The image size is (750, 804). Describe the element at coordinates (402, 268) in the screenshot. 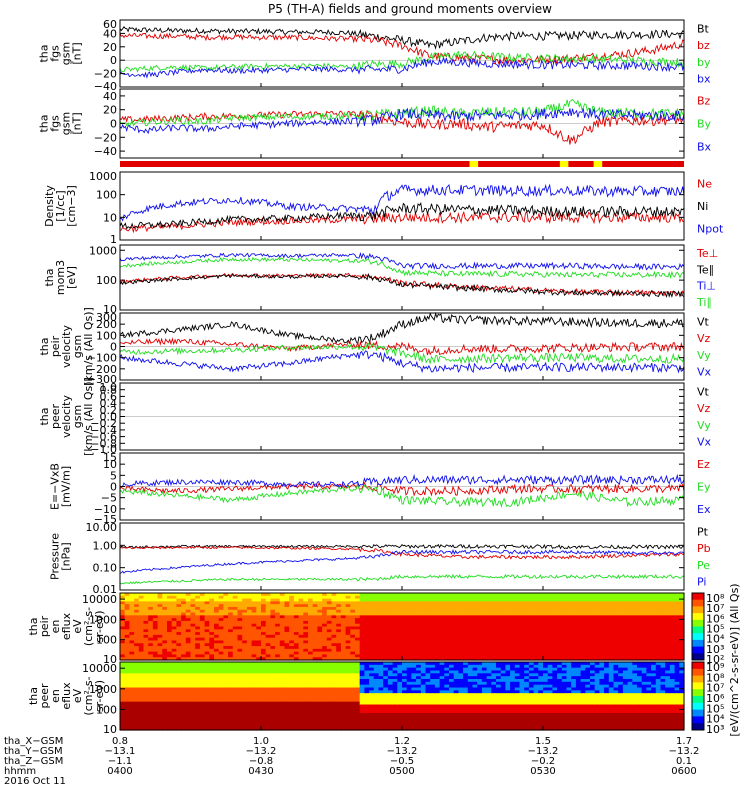

I see `series-temperature-Ti∥` at that location.